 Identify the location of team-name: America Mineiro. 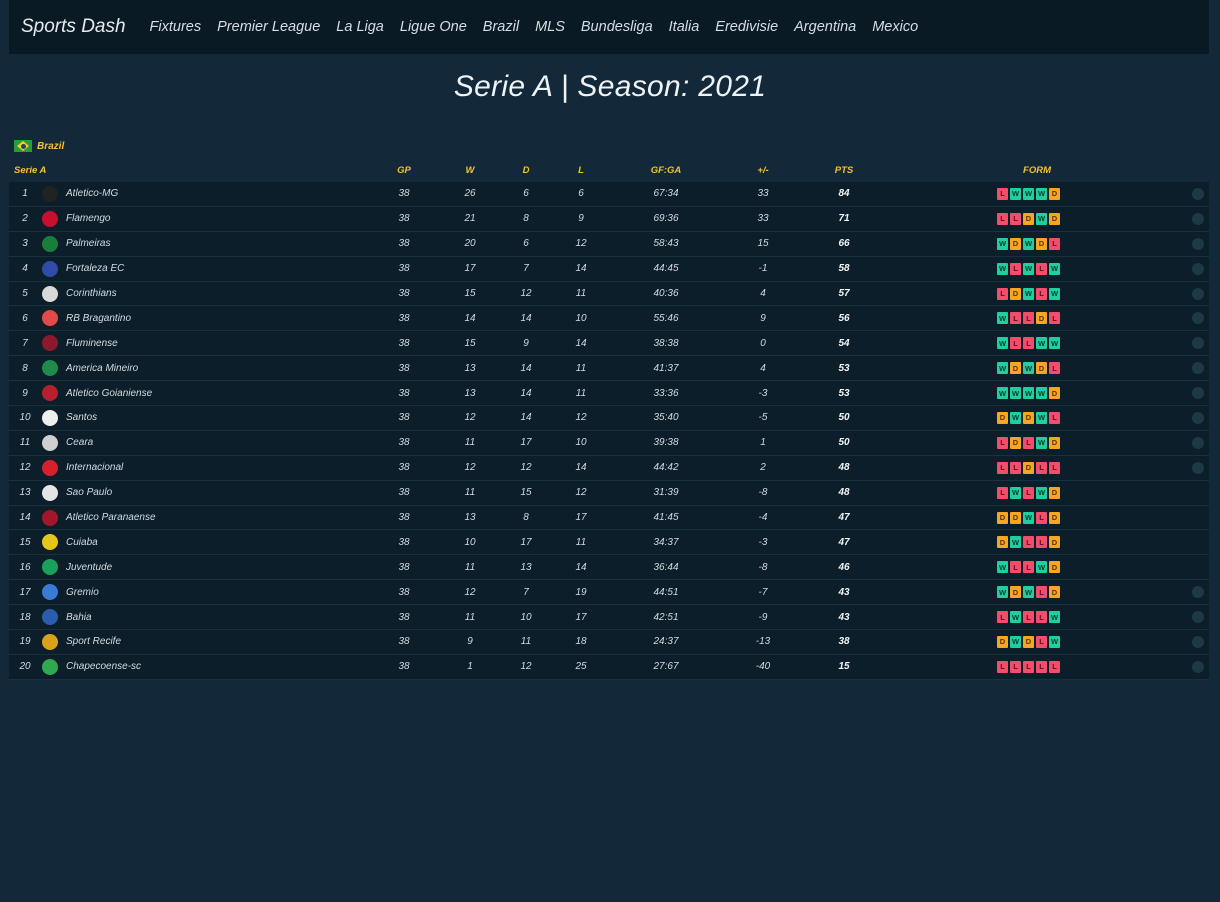
(102, 368).